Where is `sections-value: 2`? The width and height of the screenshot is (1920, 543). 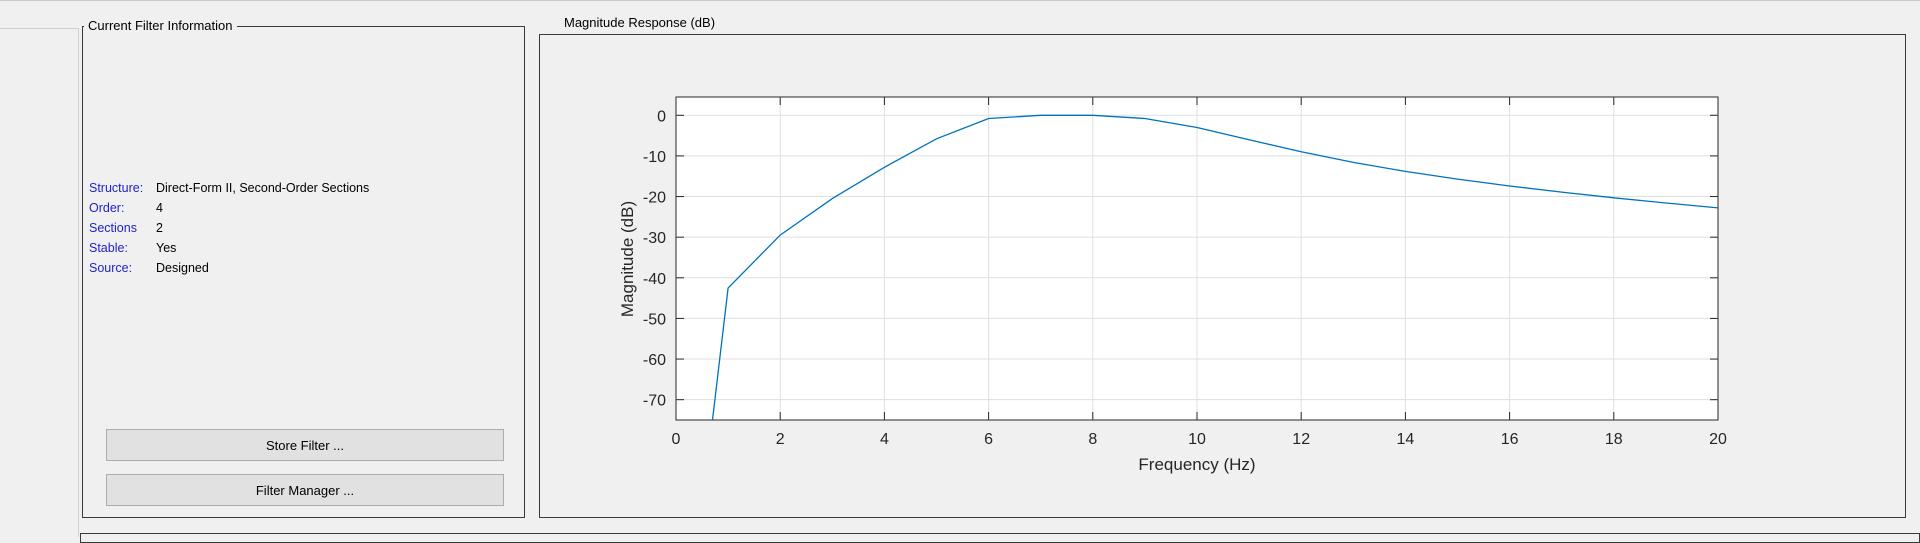
sections-value: 2 is located at coordinates (159, 228).